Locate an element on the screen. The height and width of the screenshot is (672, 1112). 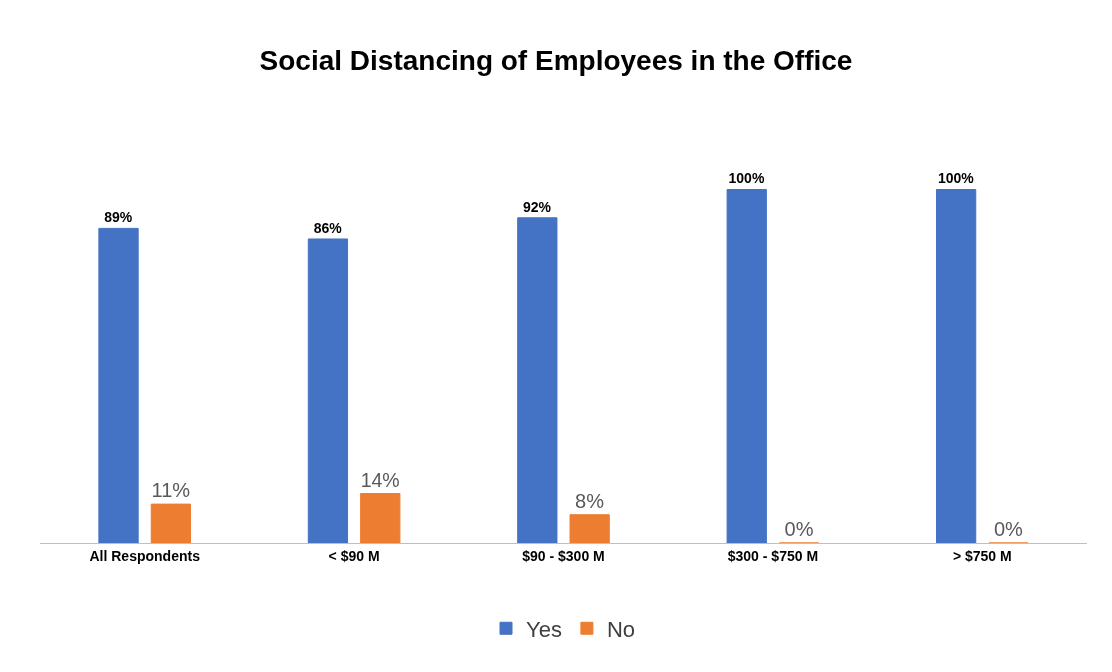
legend-label: Yes is located at coordinates (544, 629).